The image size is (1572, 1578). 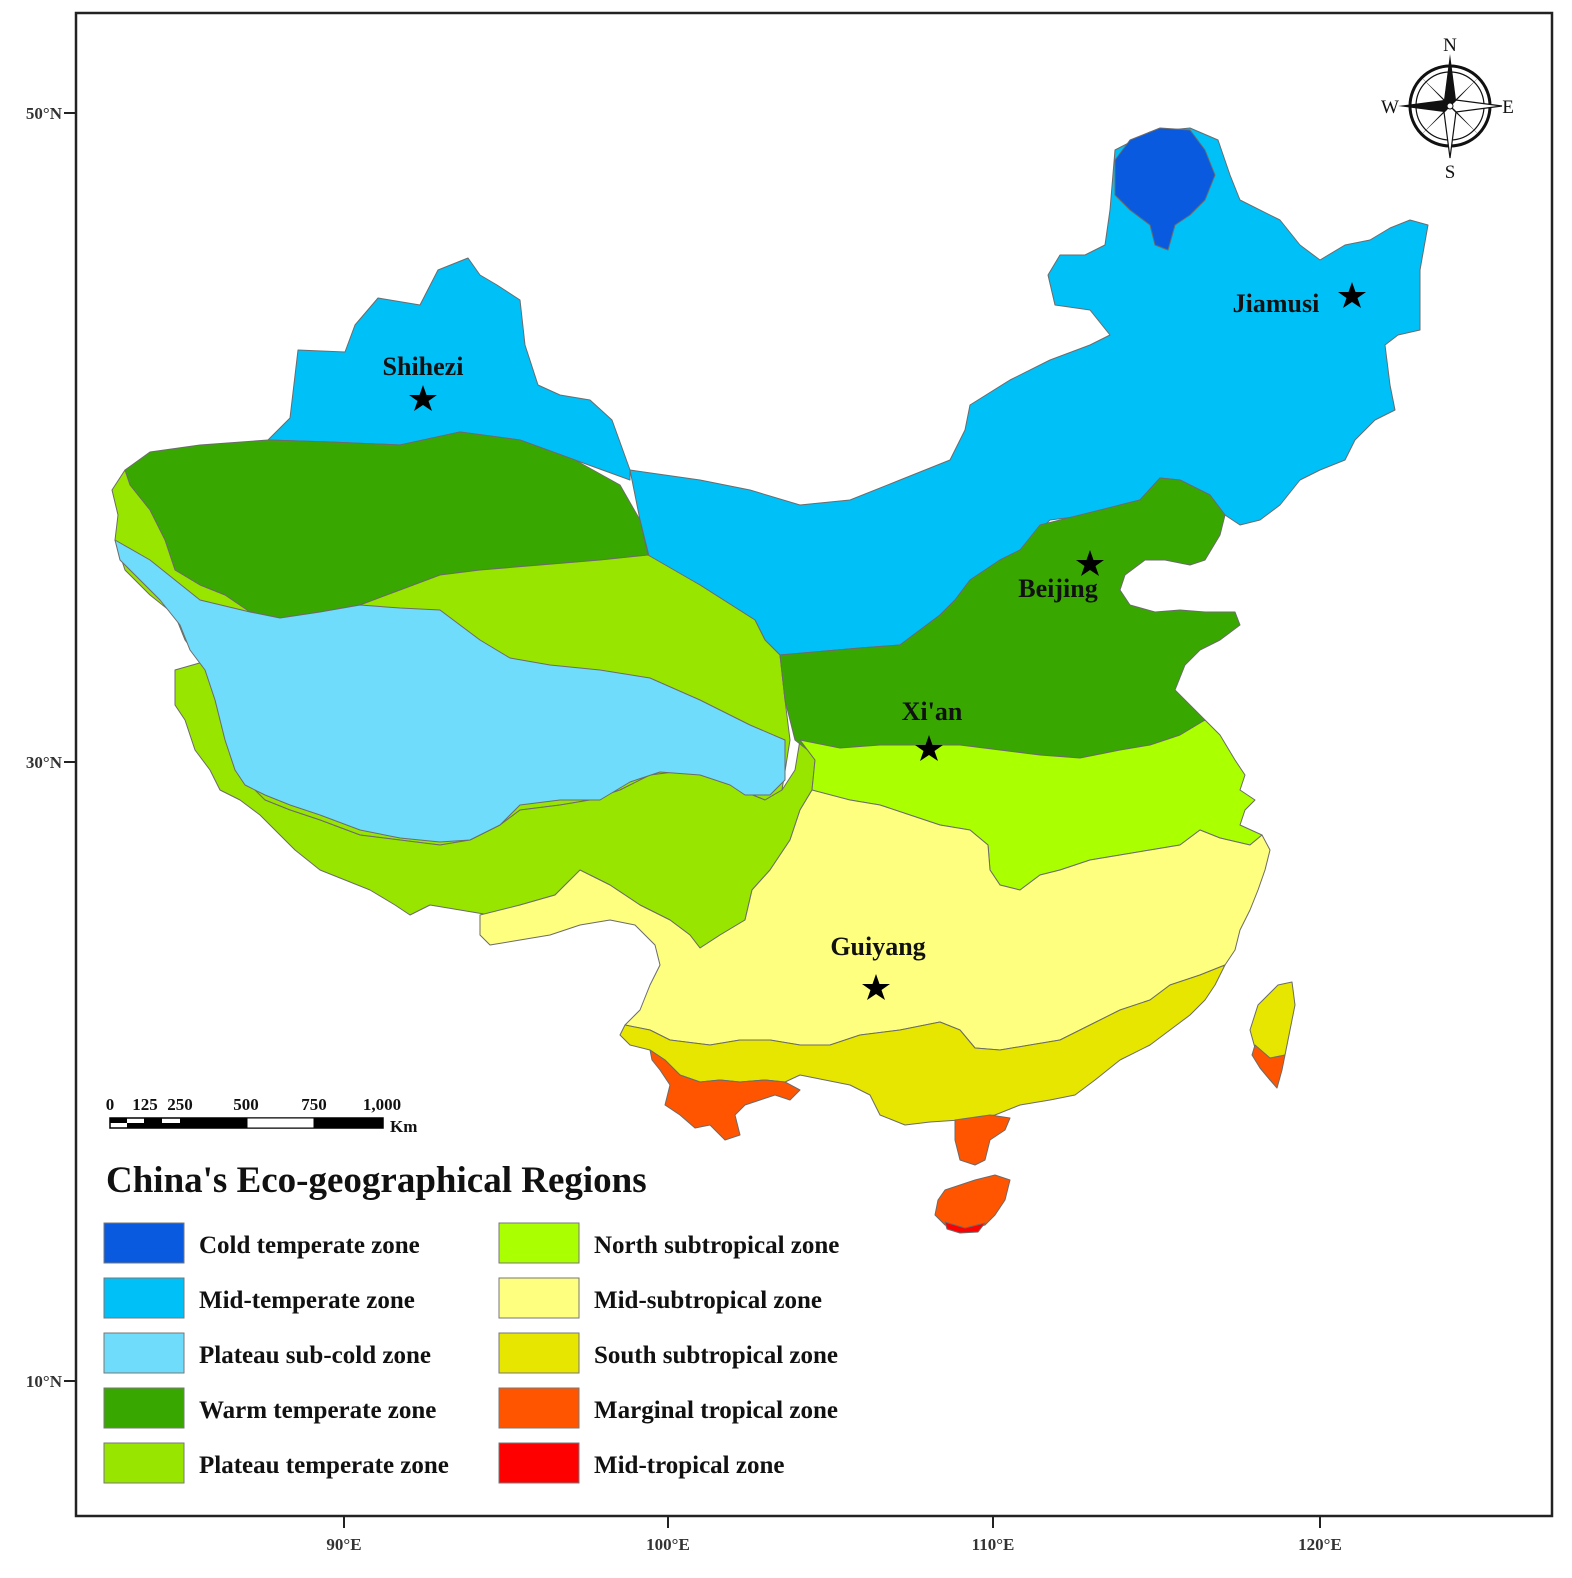 I want to click on region-marginal-tropical-taiwan, so click(x=1268, y=1066).